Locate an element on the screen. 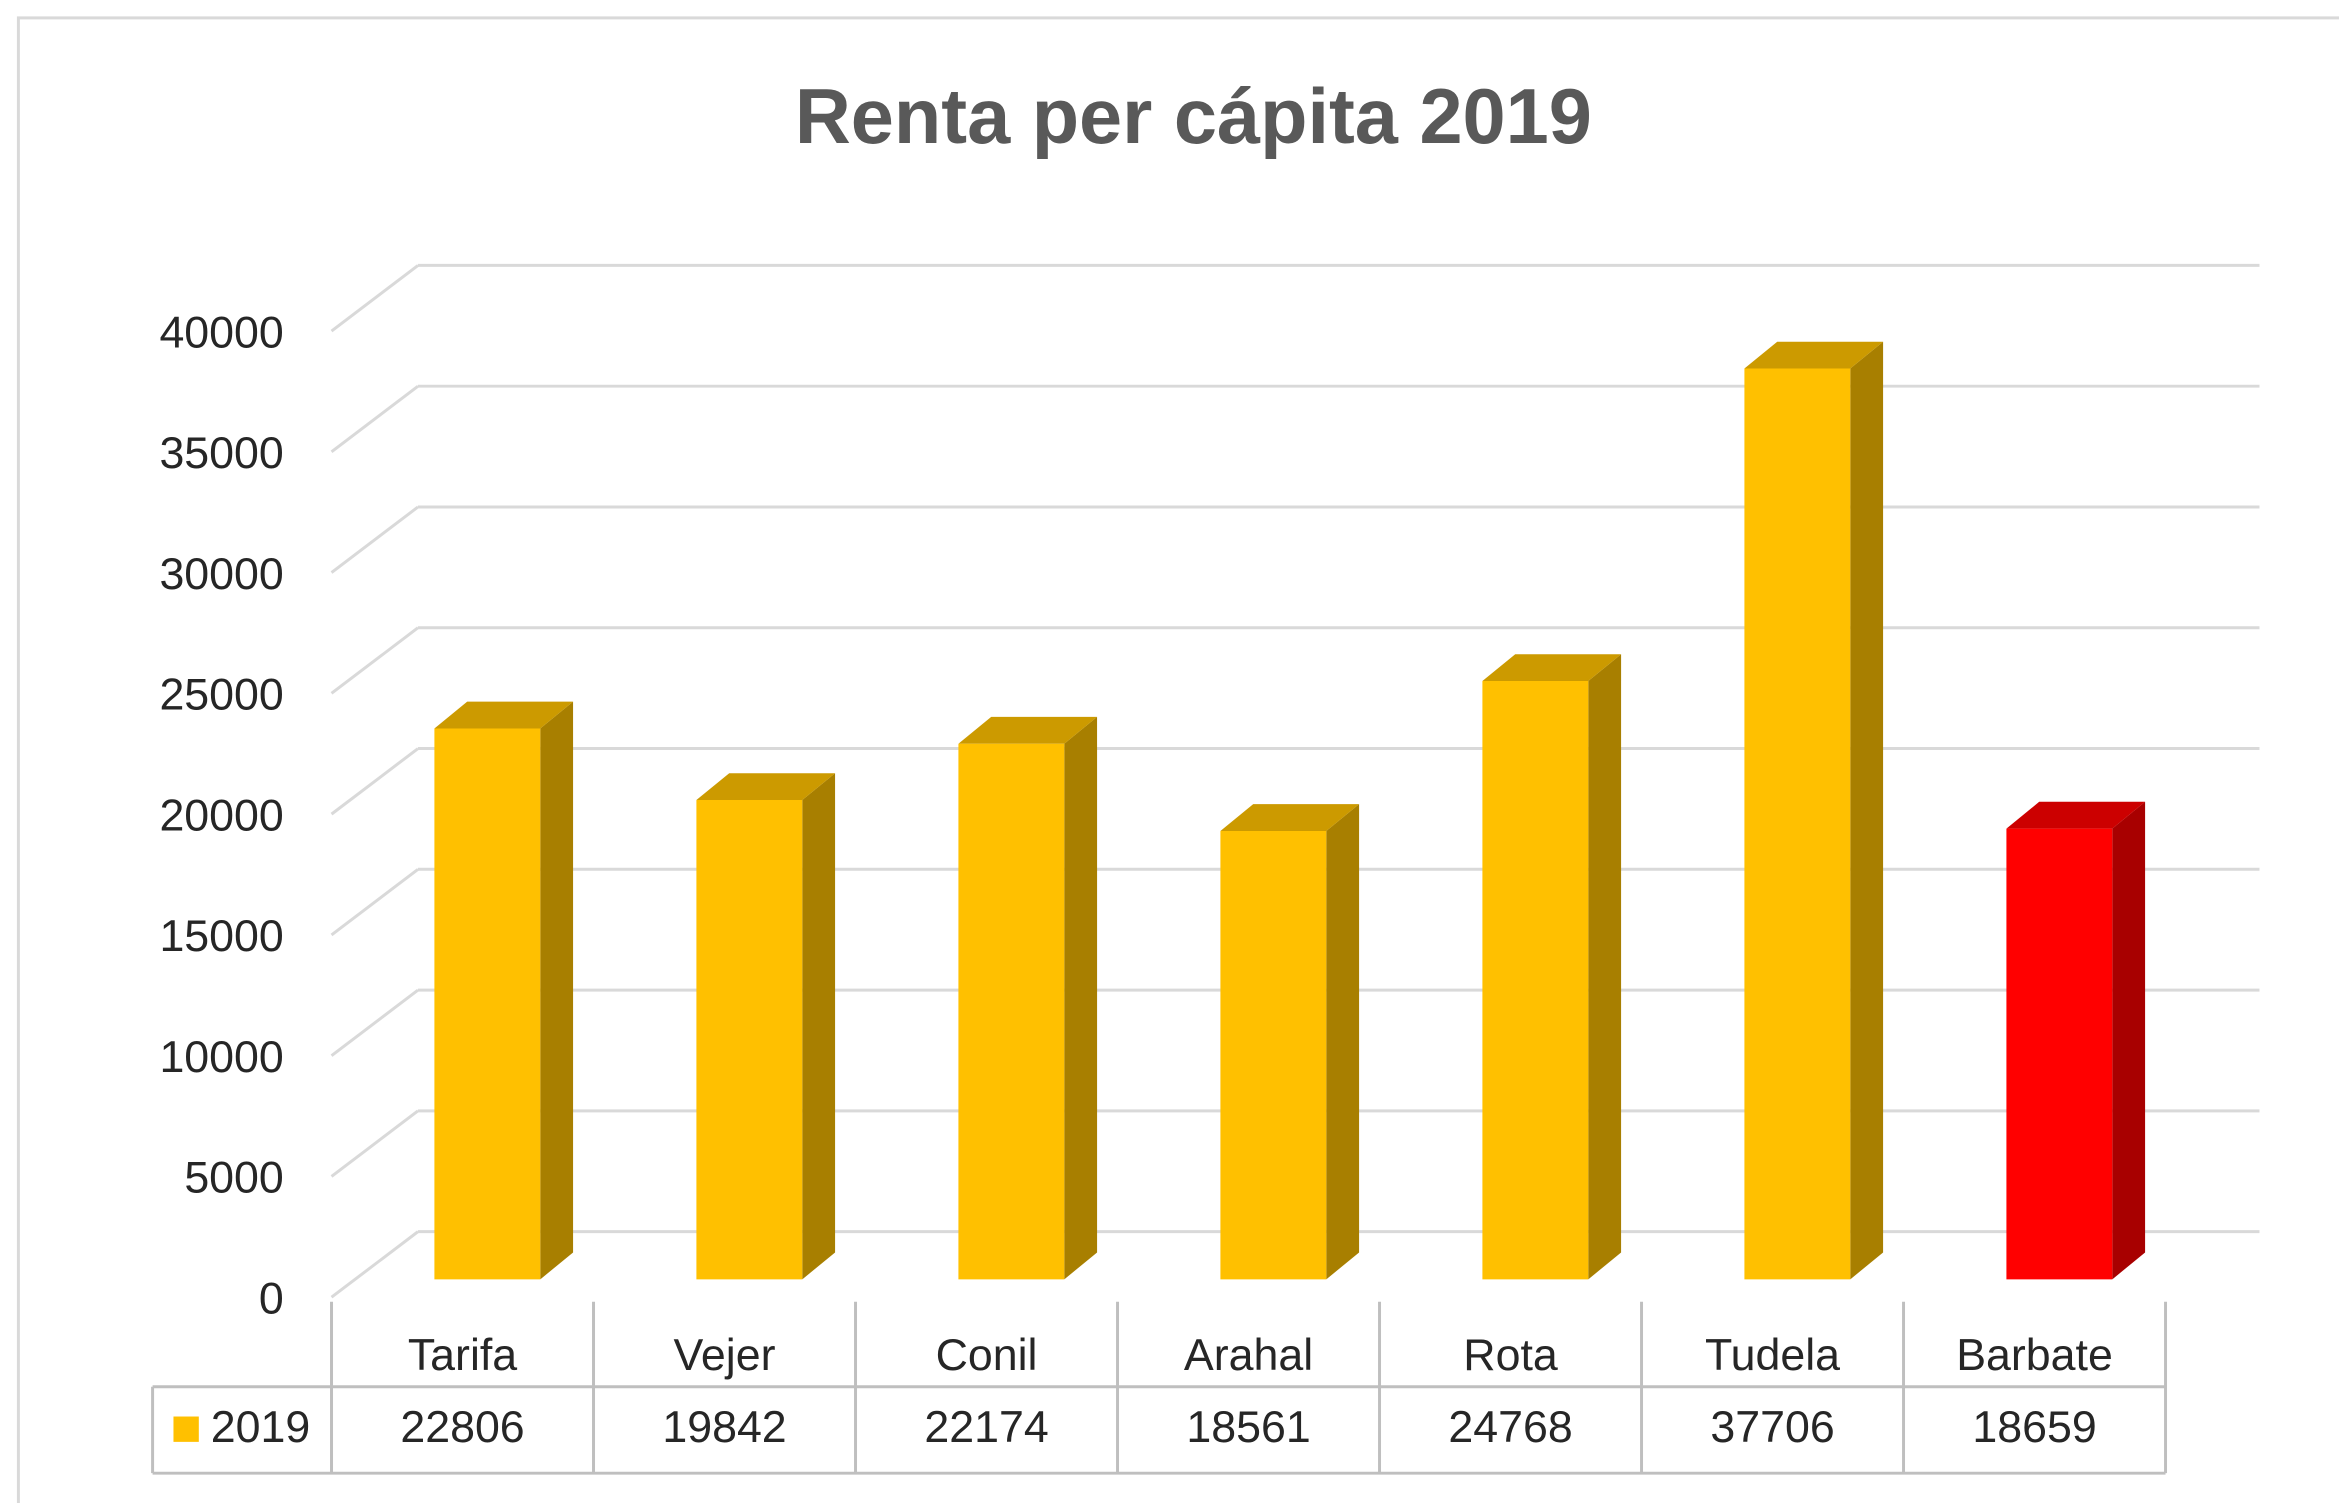 The image size is (2339, 1503). legend-swatch is located at coordinates (186, 1429).